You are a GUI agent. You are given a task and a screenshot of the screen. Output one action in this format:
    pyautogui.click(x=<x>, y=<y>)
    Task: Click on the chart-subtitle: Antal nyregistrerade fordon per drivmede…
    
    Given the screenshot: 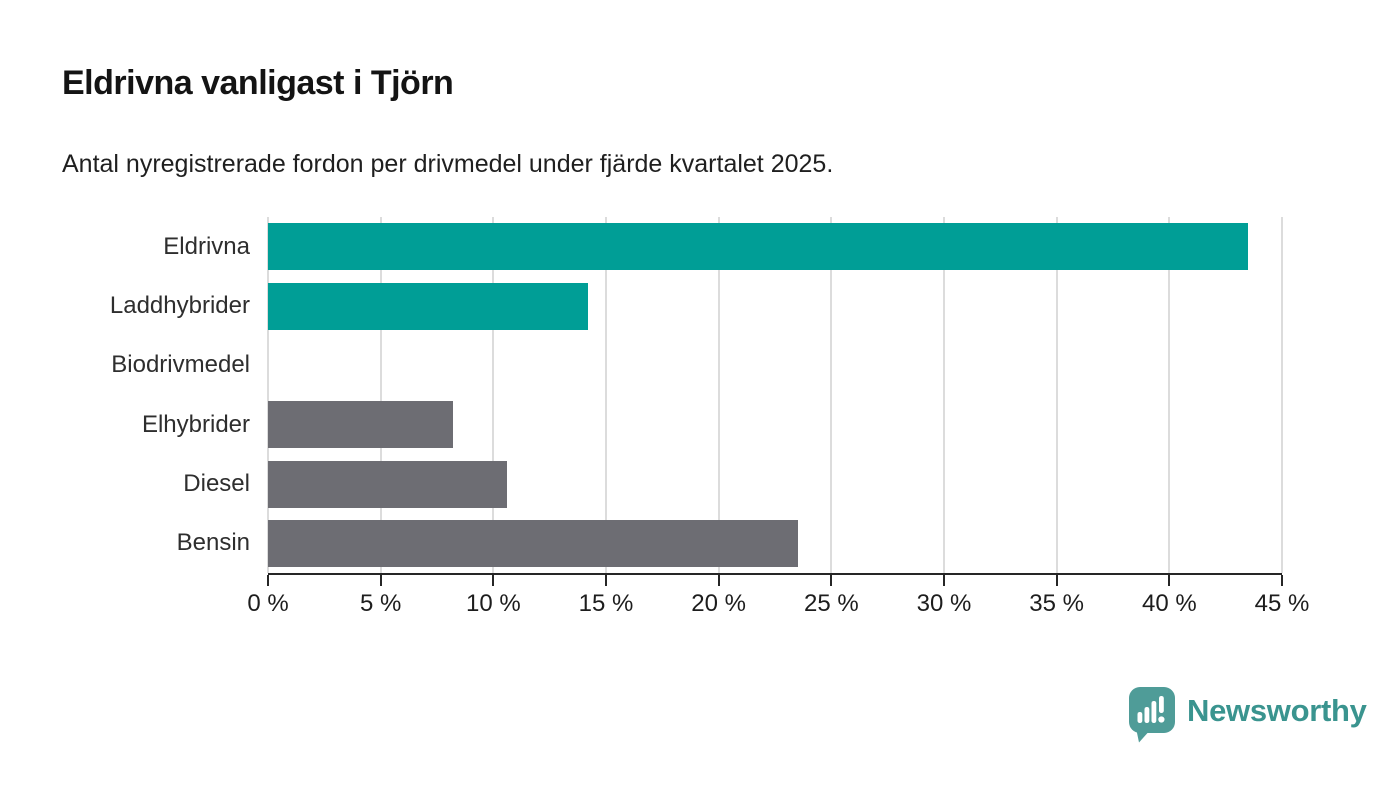 What is the action you would take?
    pyautogui.click(x=448, y=164)
    